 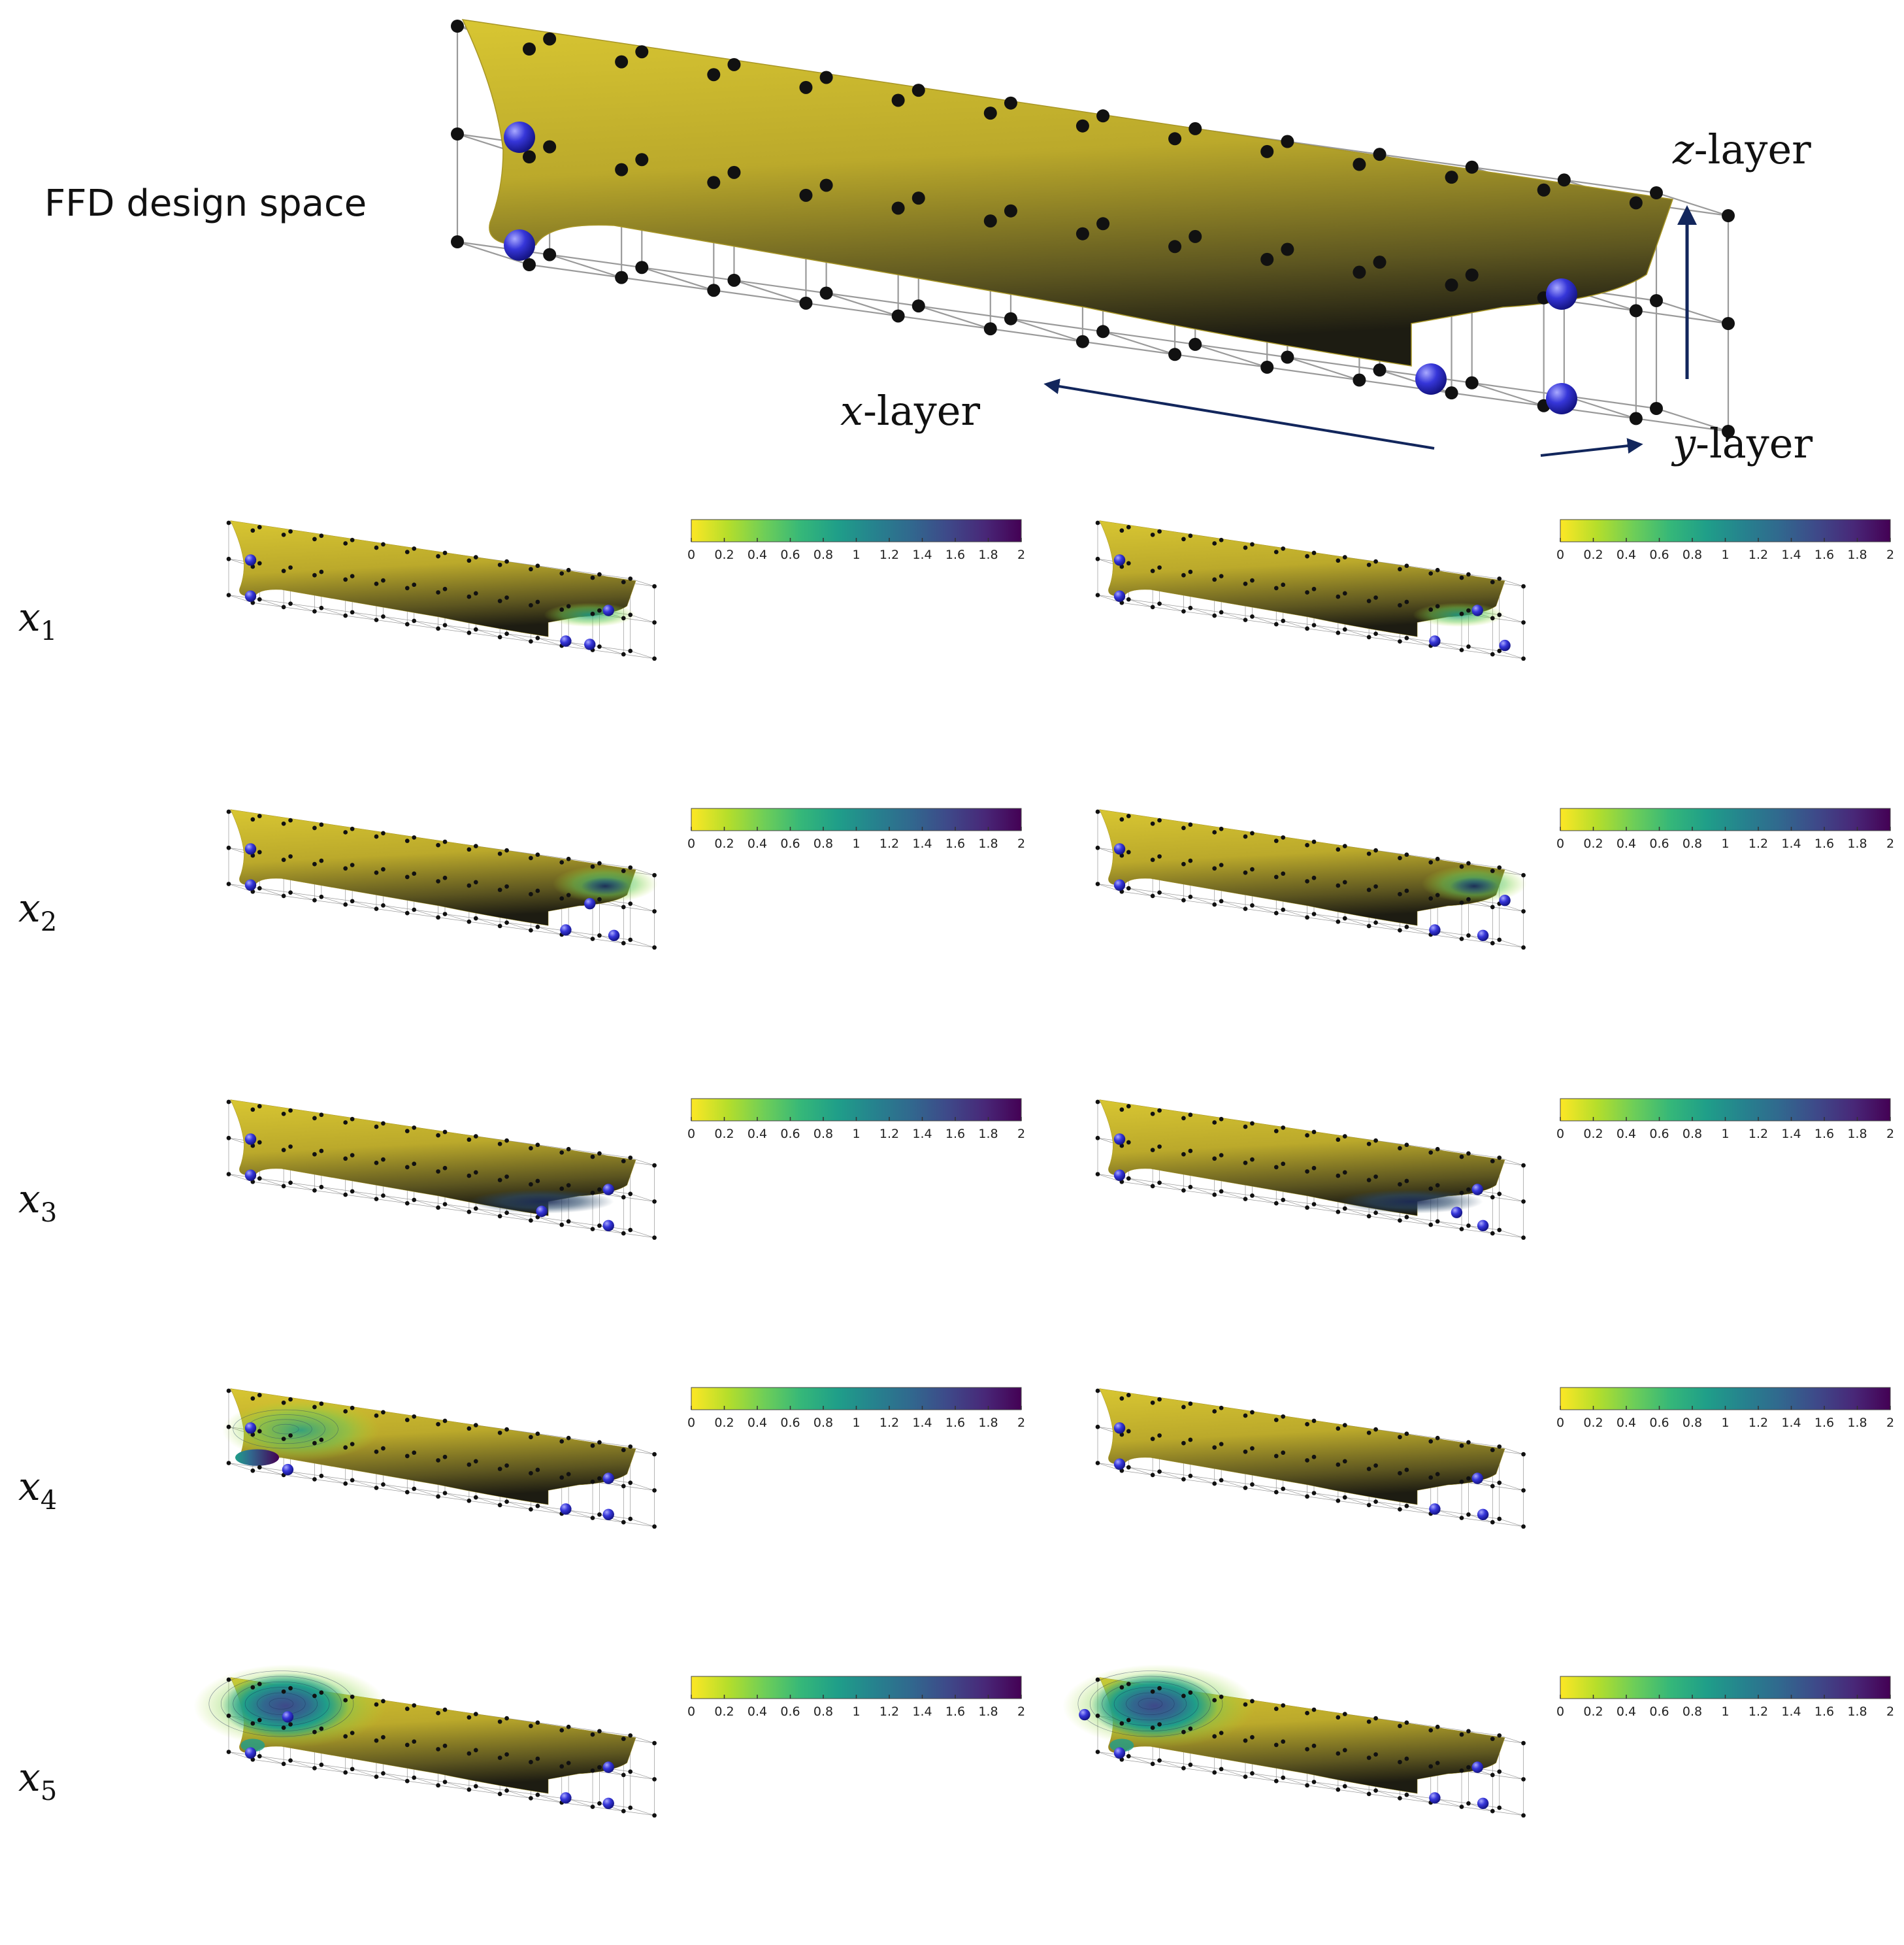 What do you see at coordinates (1021, 1711) in the screenshot?
I see `colorbar-tick-label: 2` at bounding box center [1021, 1711].